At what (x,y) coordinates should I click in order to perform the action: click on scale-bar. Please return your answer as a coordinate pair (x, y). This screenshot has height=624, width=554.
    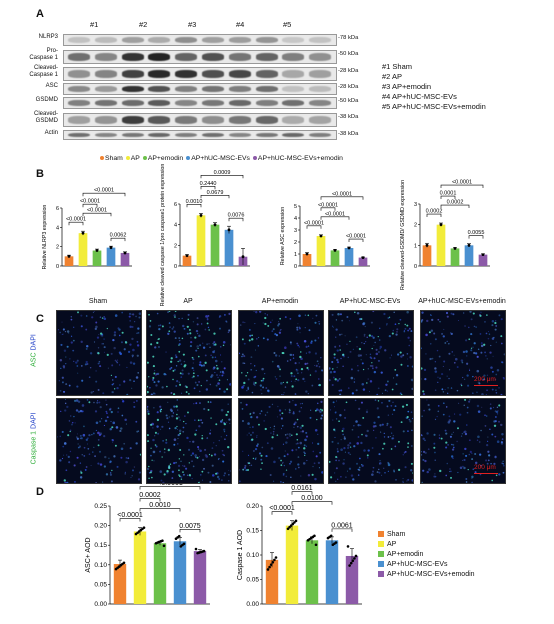
    Looking at the image, I should click on (486, 473).